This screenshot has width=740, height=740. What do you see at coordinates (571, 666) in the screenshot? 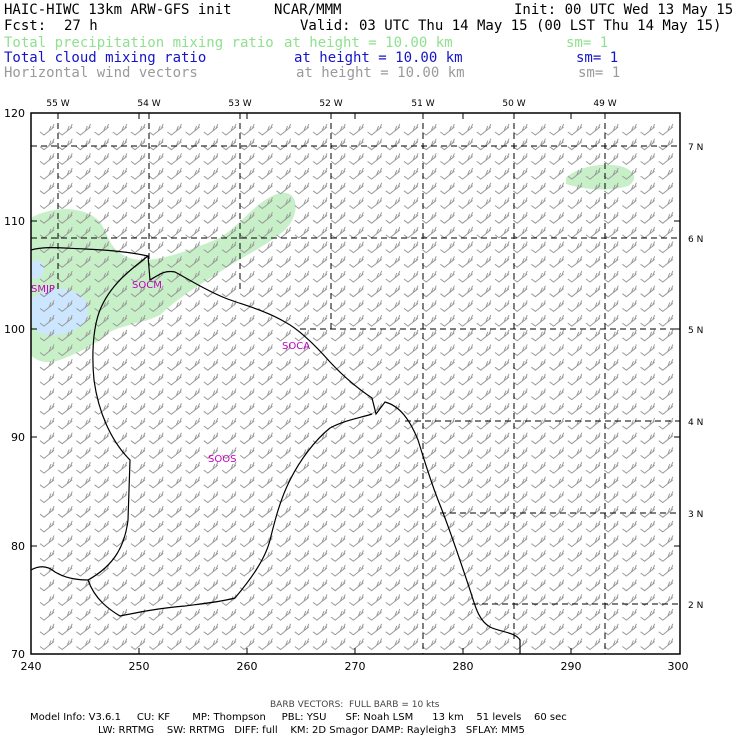
I see `x-tick-label: 290` at bounding box center [571, 666].